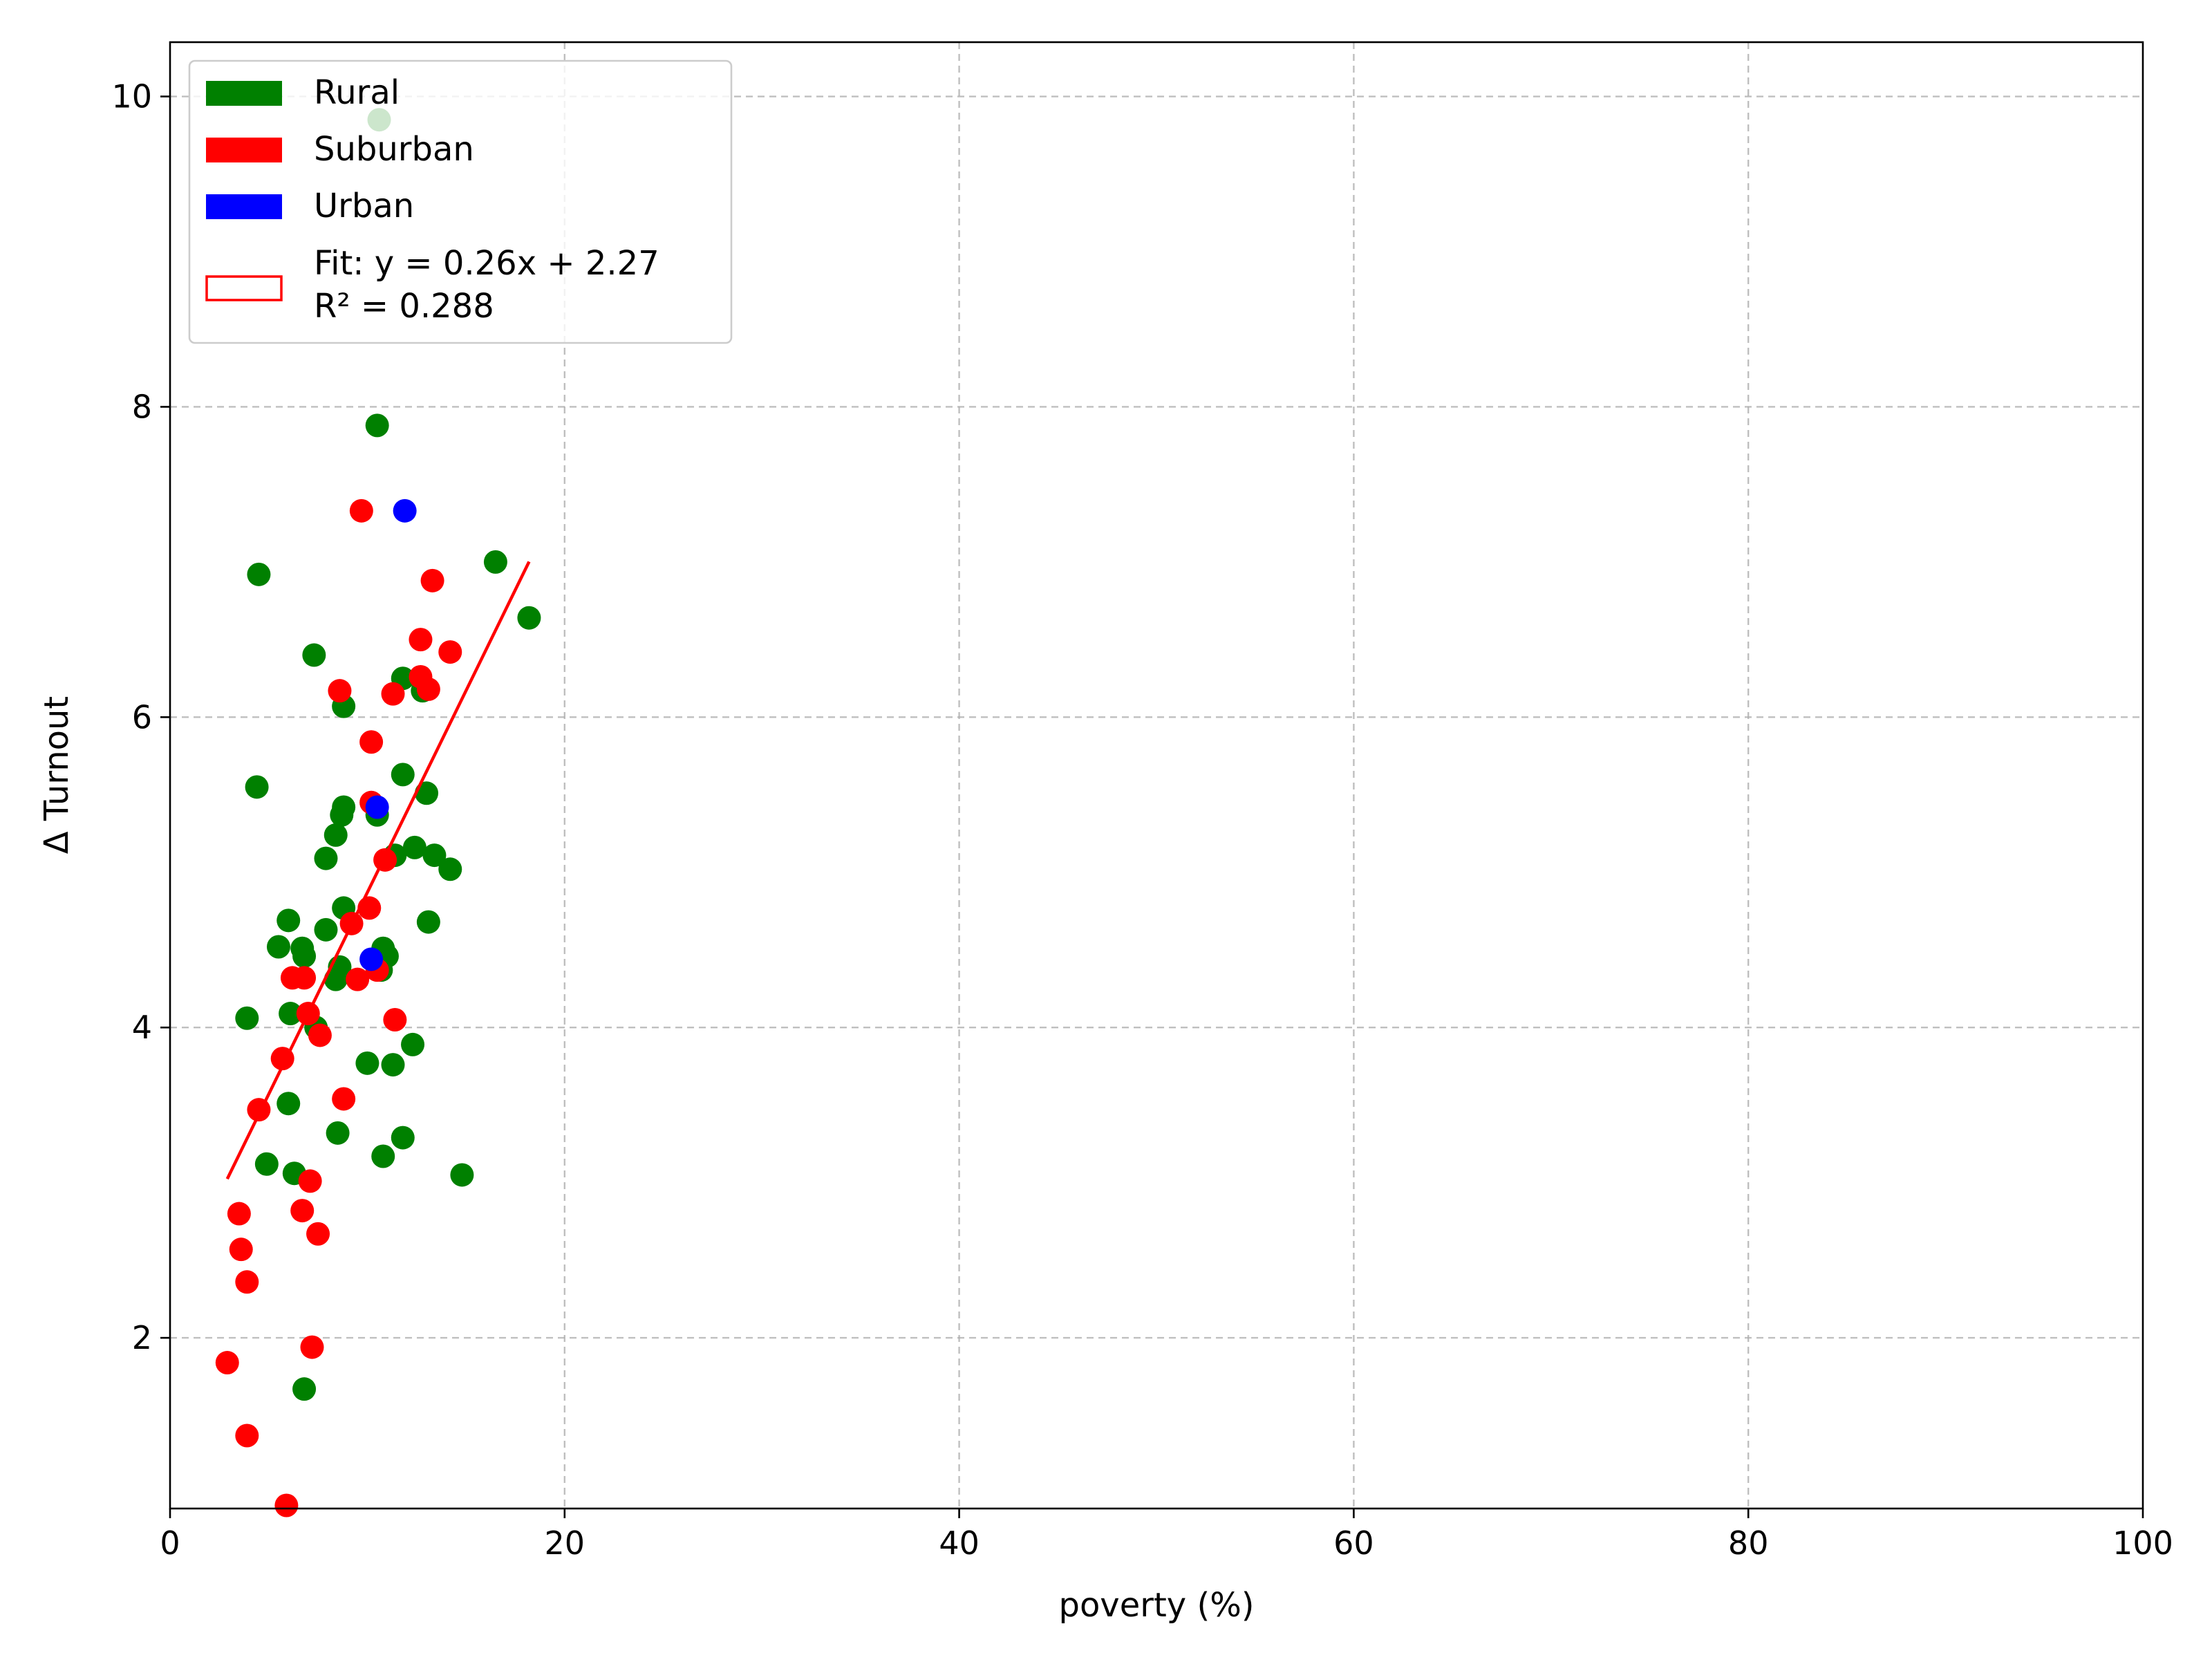 The image size is (2212, 1662). I want to click on legend-swatch-suburban, so click(244, 150).